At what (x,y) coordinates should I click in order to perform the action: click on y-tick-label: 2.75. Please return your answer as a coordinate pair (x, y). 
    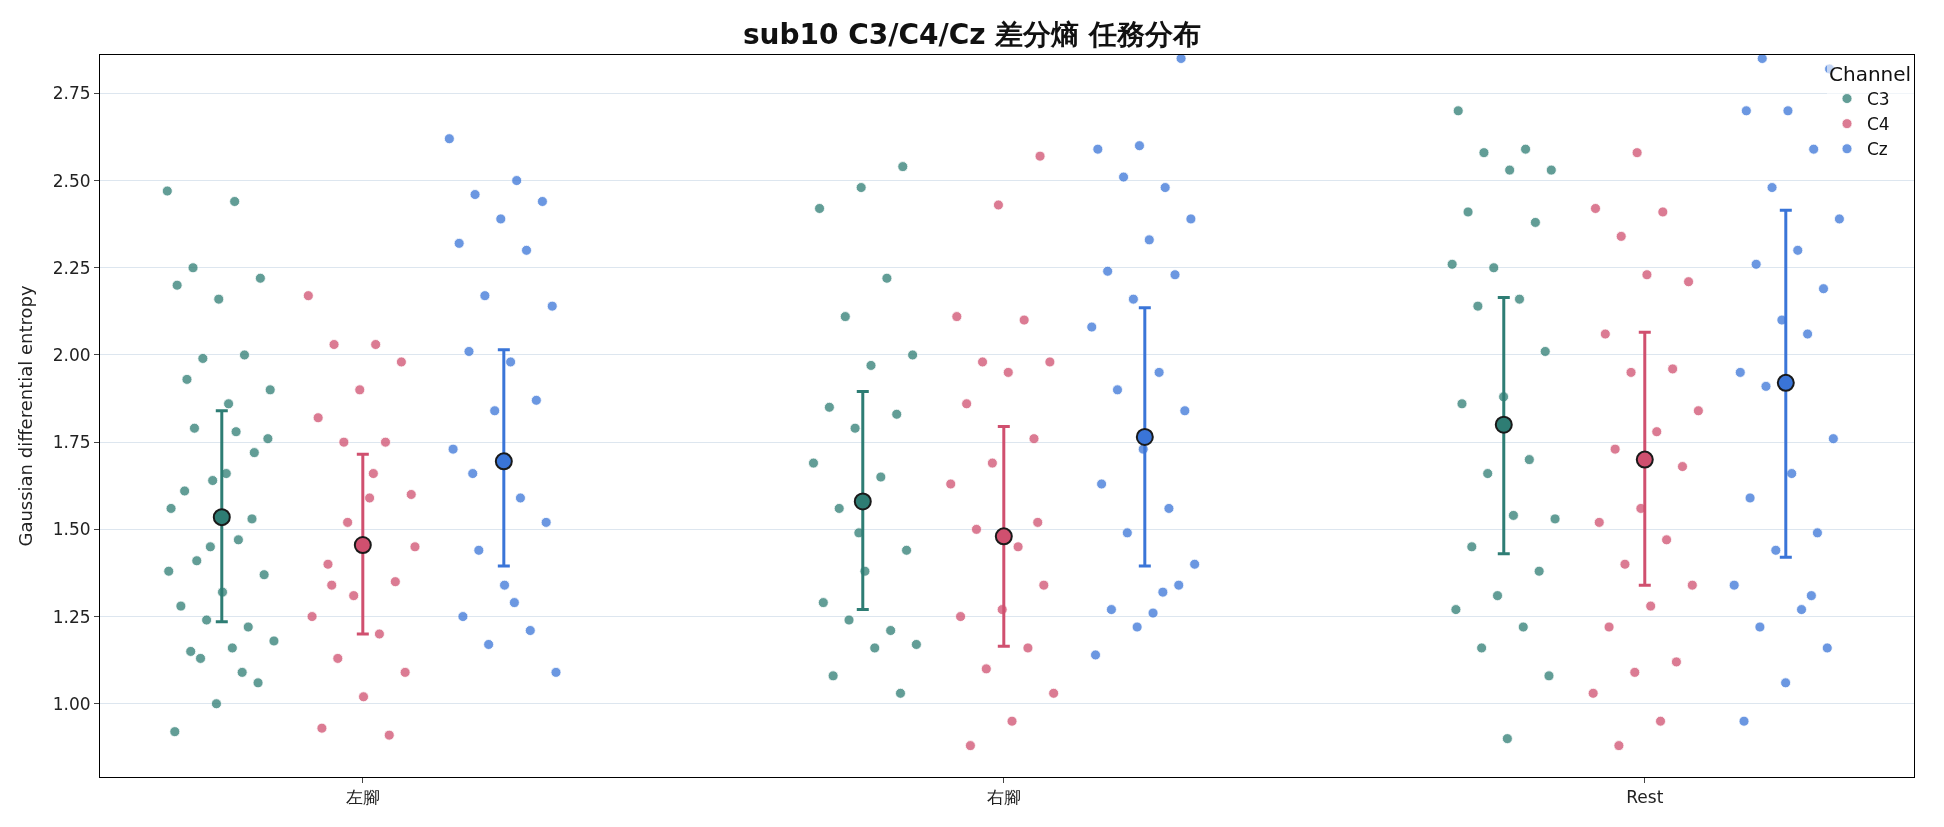
    Looking at the image, I should click on (71, 93).